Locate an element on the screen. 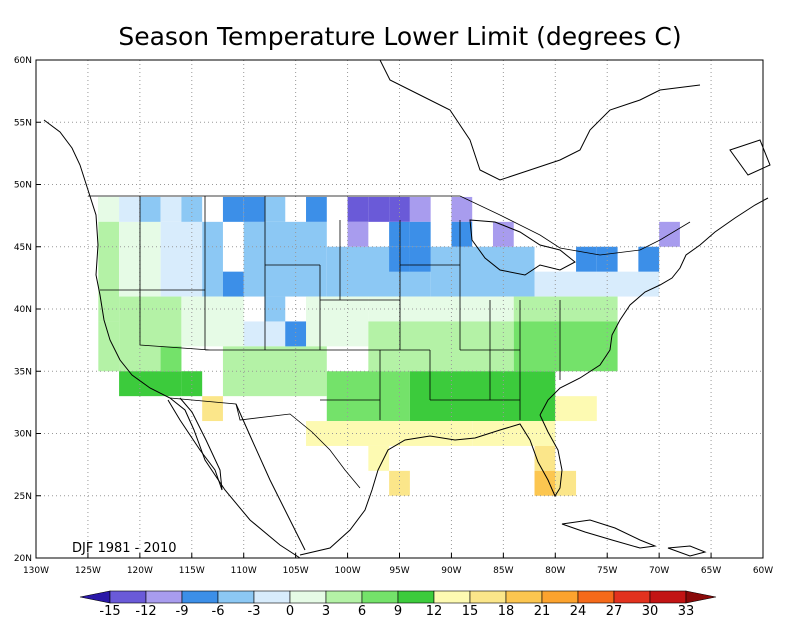 The image size is (800, 618). lon-tick-label: 90W is located at coordinates (451, 571).